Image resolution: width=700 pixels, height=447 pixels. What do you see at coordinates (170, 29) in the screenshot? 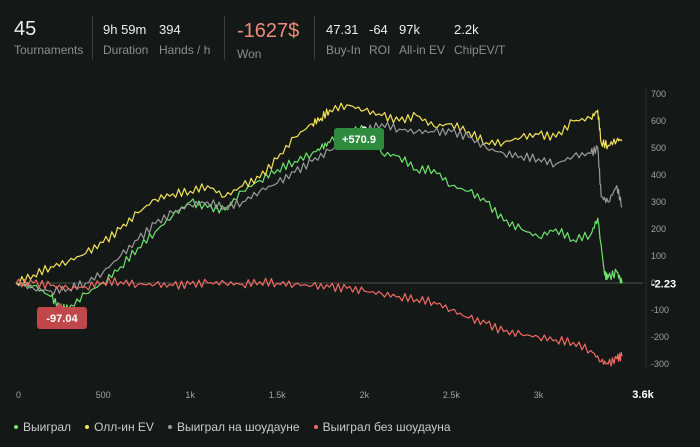
I see `stat-hands-value: 394` at bounding box center [170, 29].